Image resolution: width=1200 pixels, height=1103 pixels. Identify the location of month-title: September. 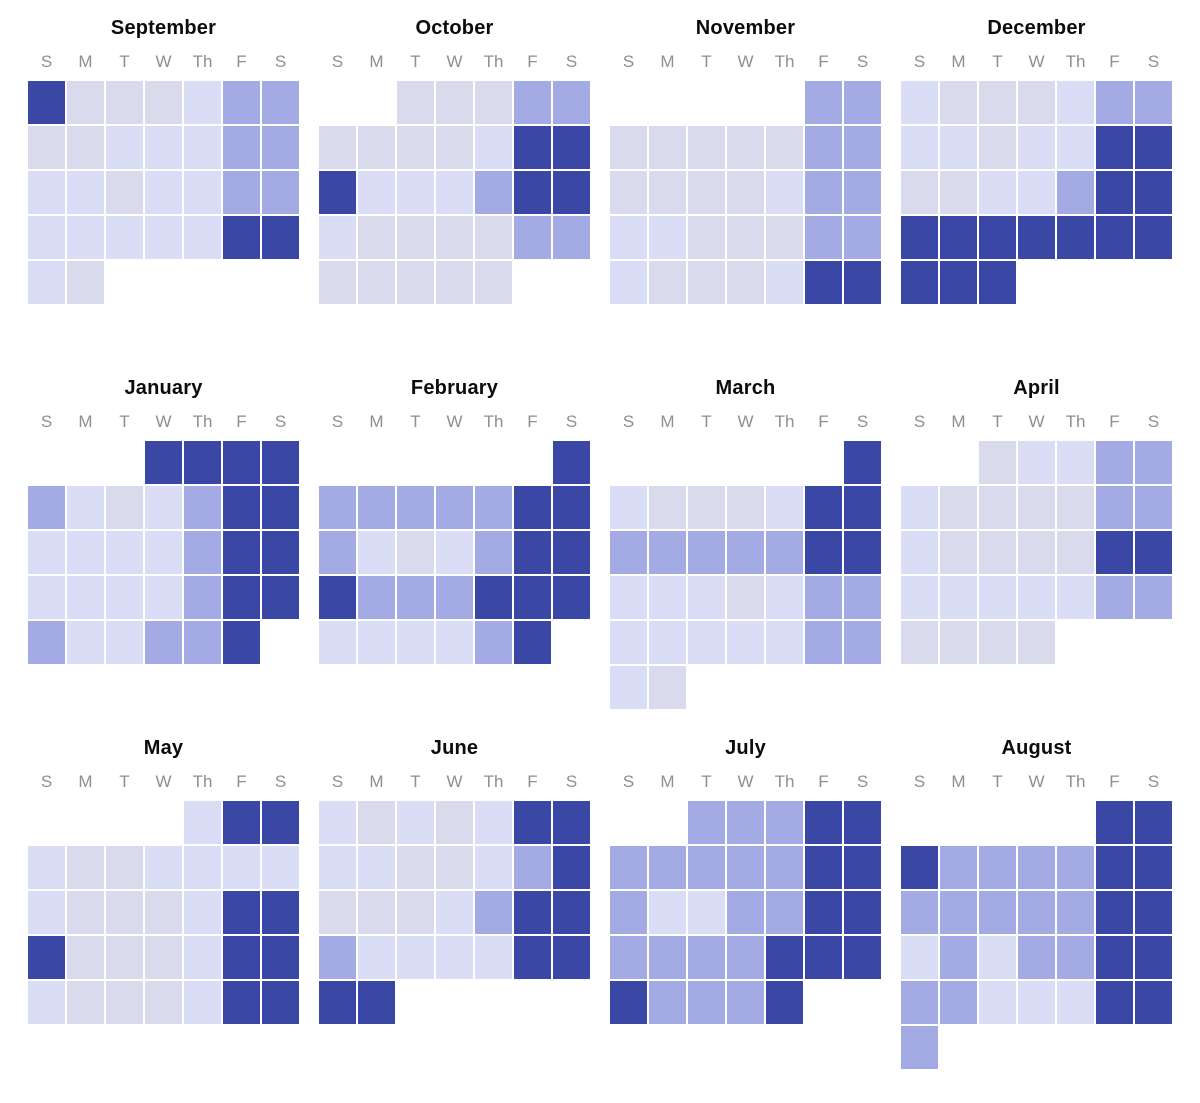
(163, 28).